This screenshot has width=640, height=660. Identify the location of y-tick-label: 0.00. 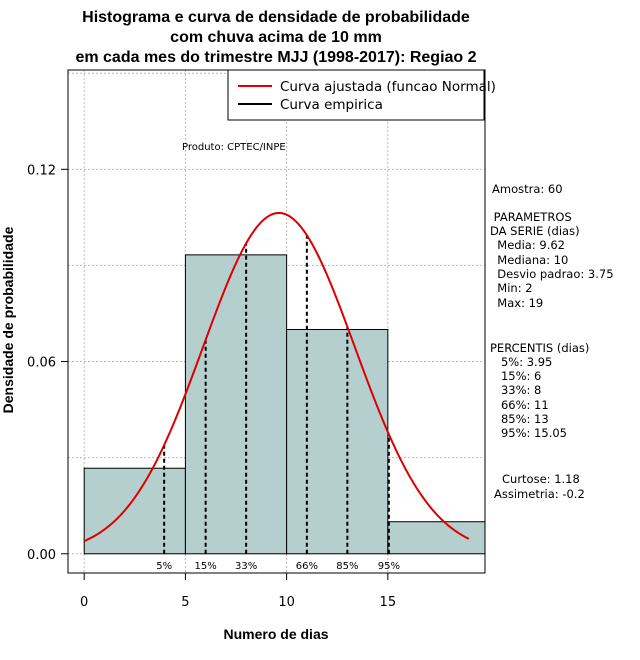
(41, 555).